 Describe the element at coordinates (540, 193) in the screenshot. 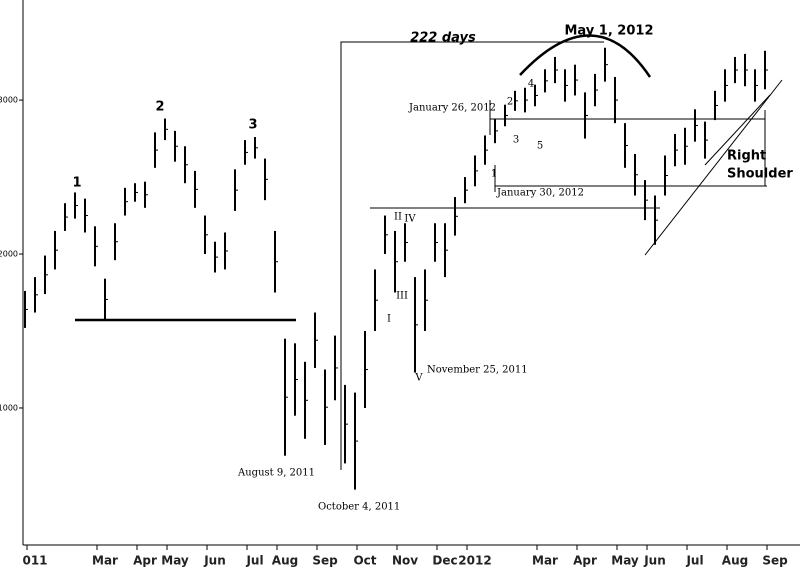

I see `annotation: January 30, 2012` at that location.